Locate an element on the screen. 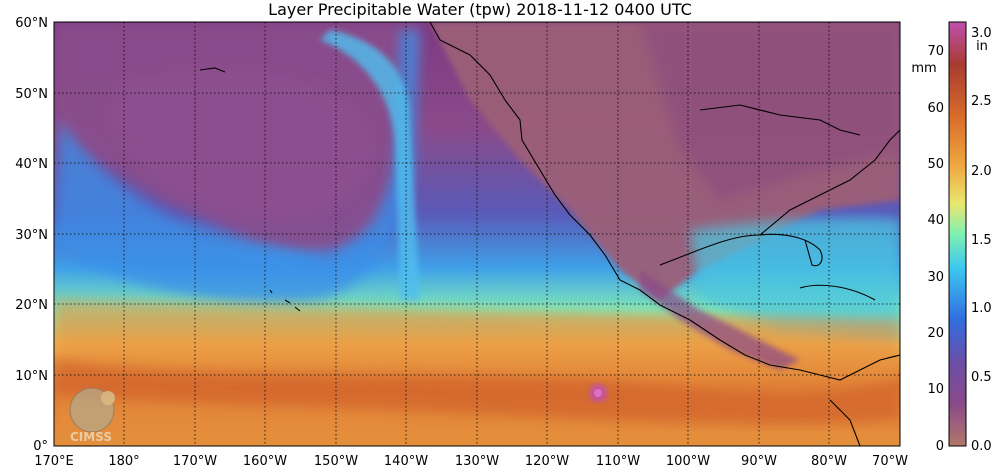  in-tick: 0.5 is located at coordinates (981, 377).